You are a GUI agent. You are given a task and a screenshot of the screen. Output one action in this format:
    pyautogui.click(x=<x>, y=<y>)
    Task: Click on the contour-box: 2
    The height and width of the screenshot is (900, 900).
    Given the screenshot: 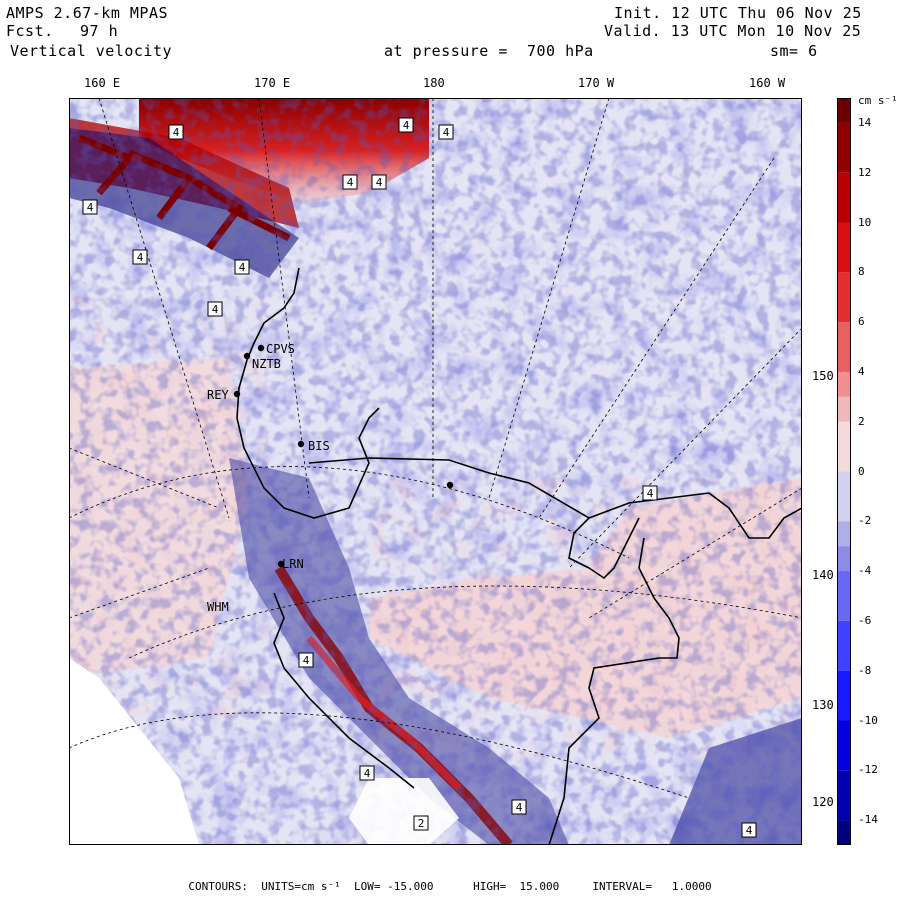 What is the action you would take?
    pyautogui.click(x=421, y=823)
    